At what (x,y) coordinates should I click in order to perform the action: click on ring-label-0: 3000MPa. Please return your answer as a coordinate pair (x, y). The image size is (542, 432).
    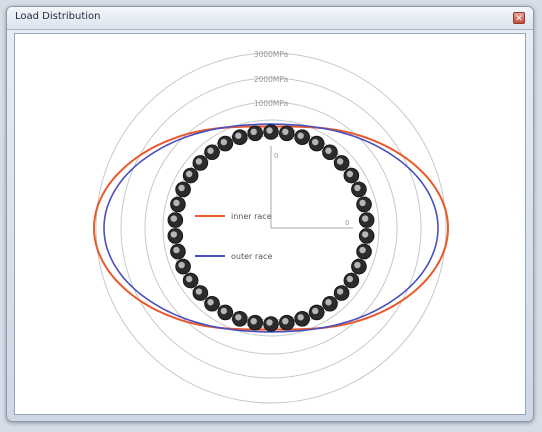
    Looking at the image, I should click on (271, 54).